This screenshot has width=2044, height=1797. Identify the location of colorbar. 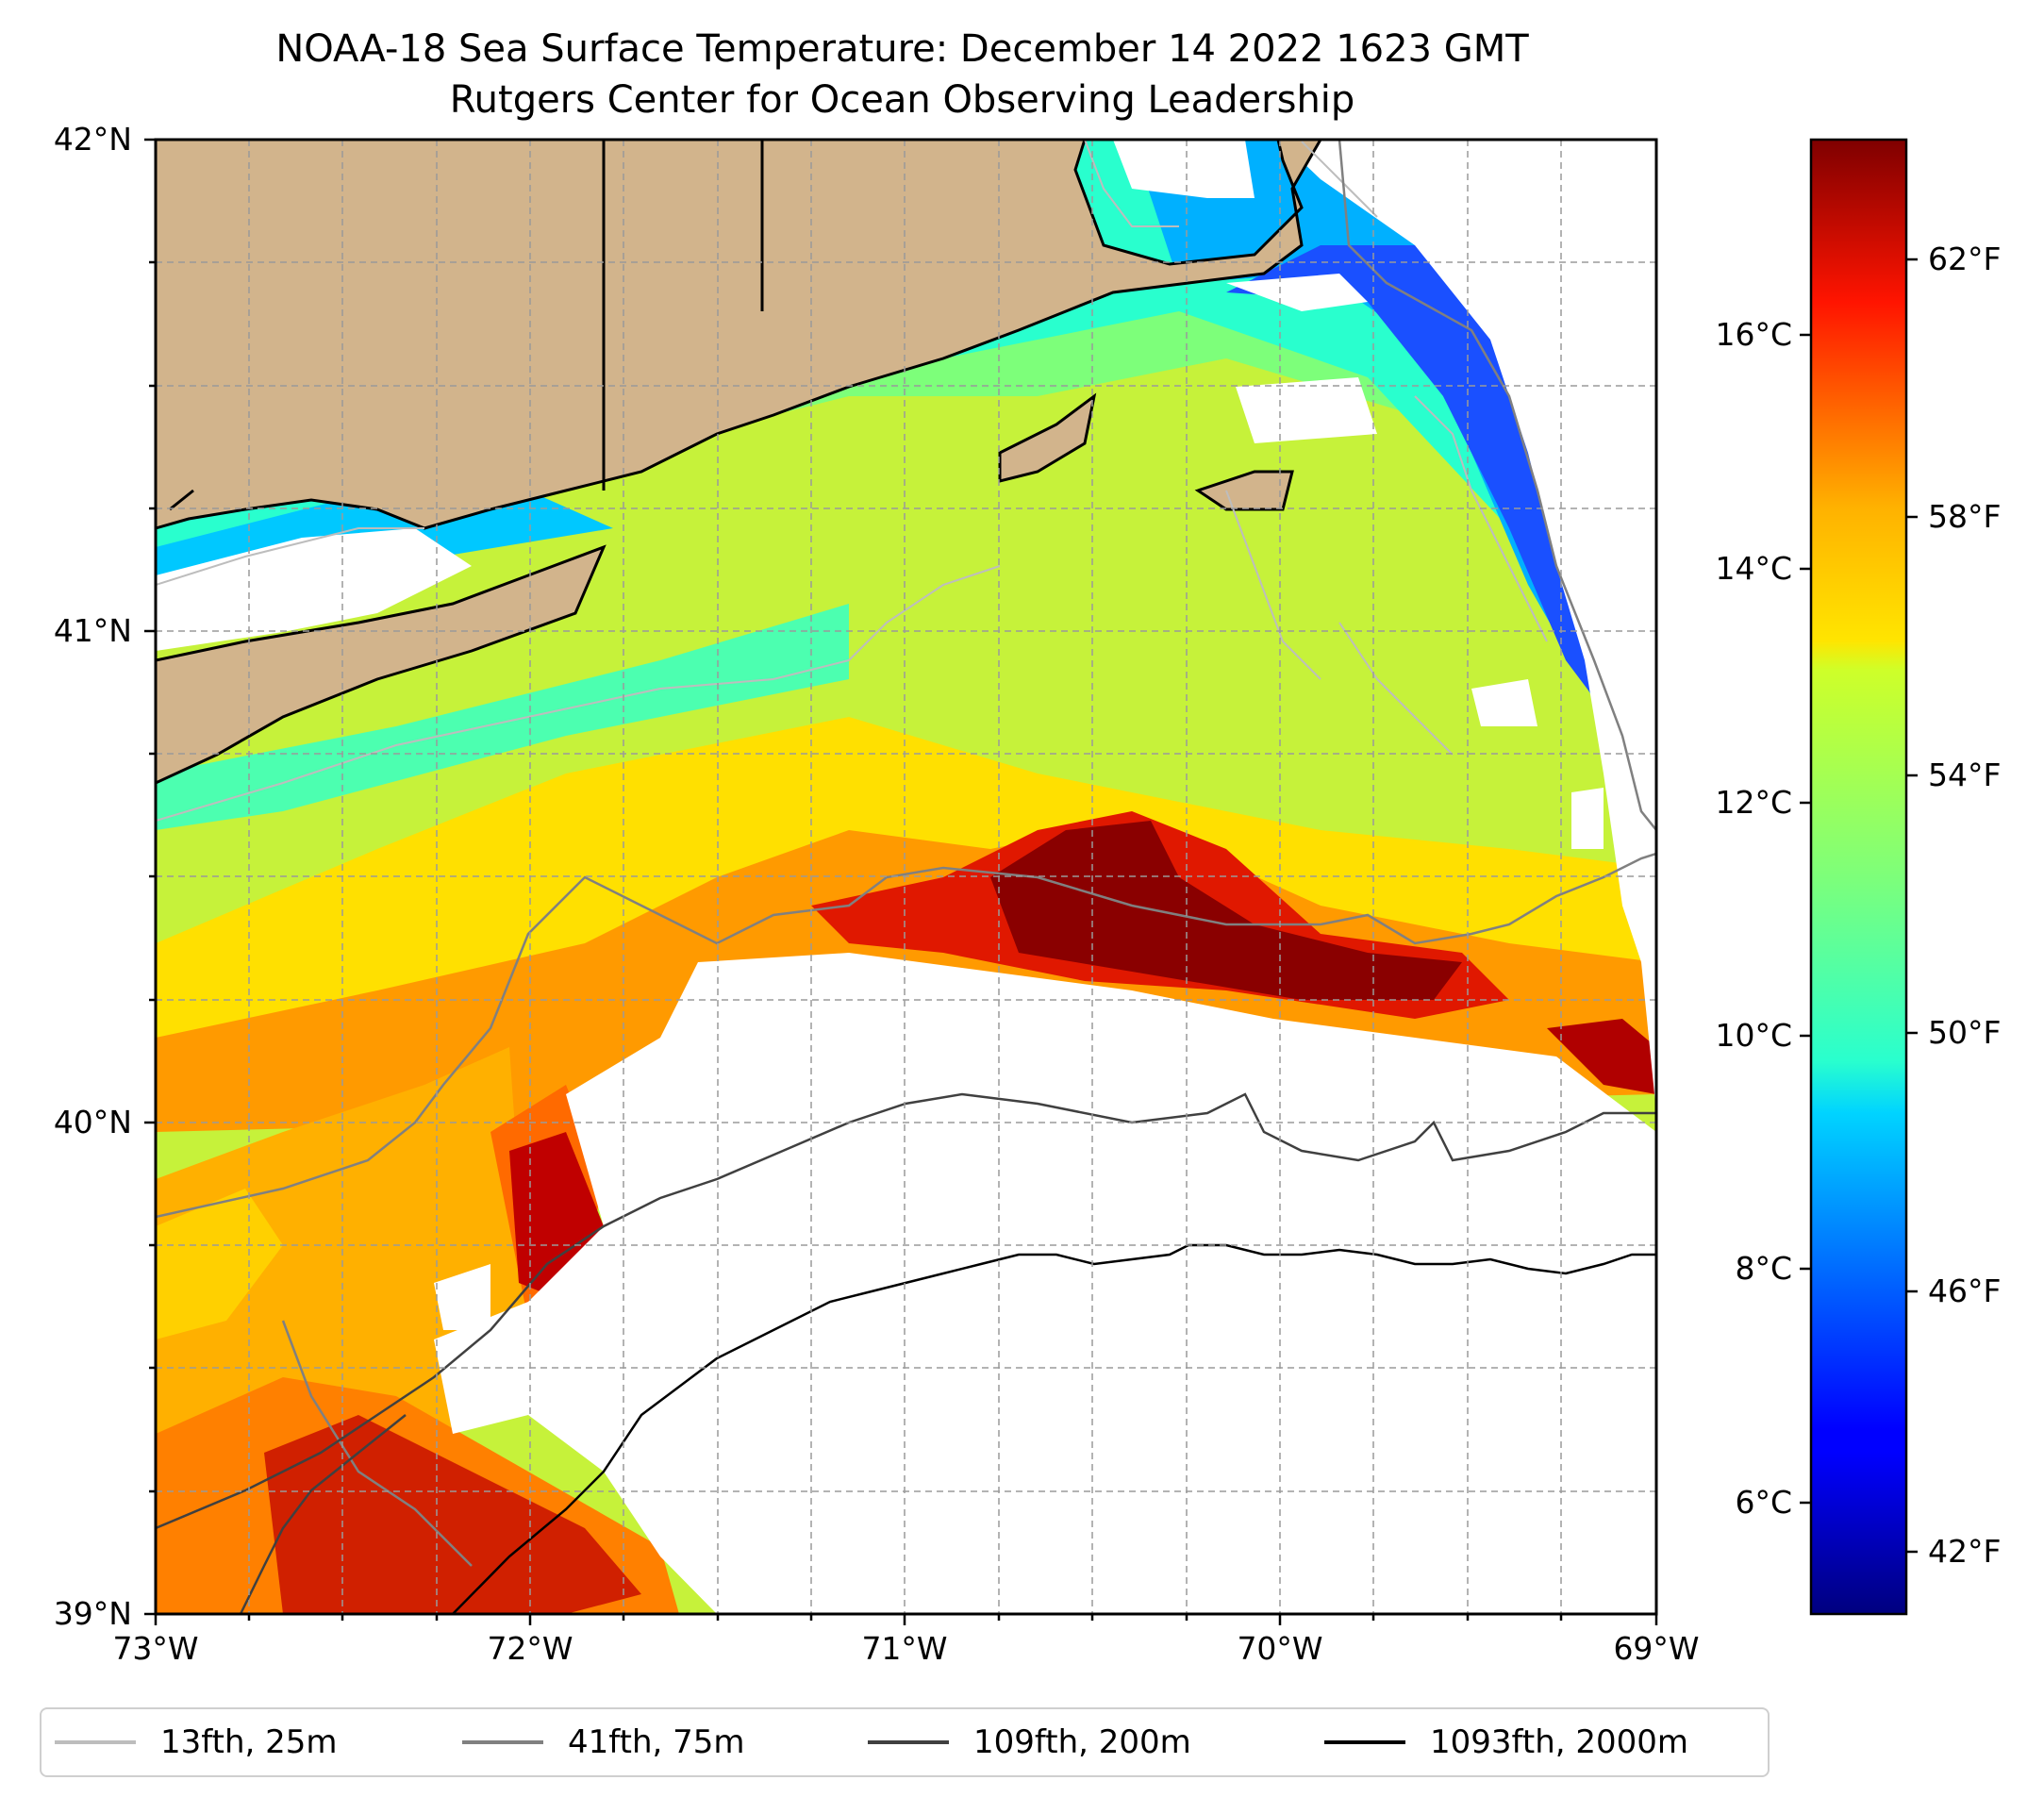
(1858, 877).